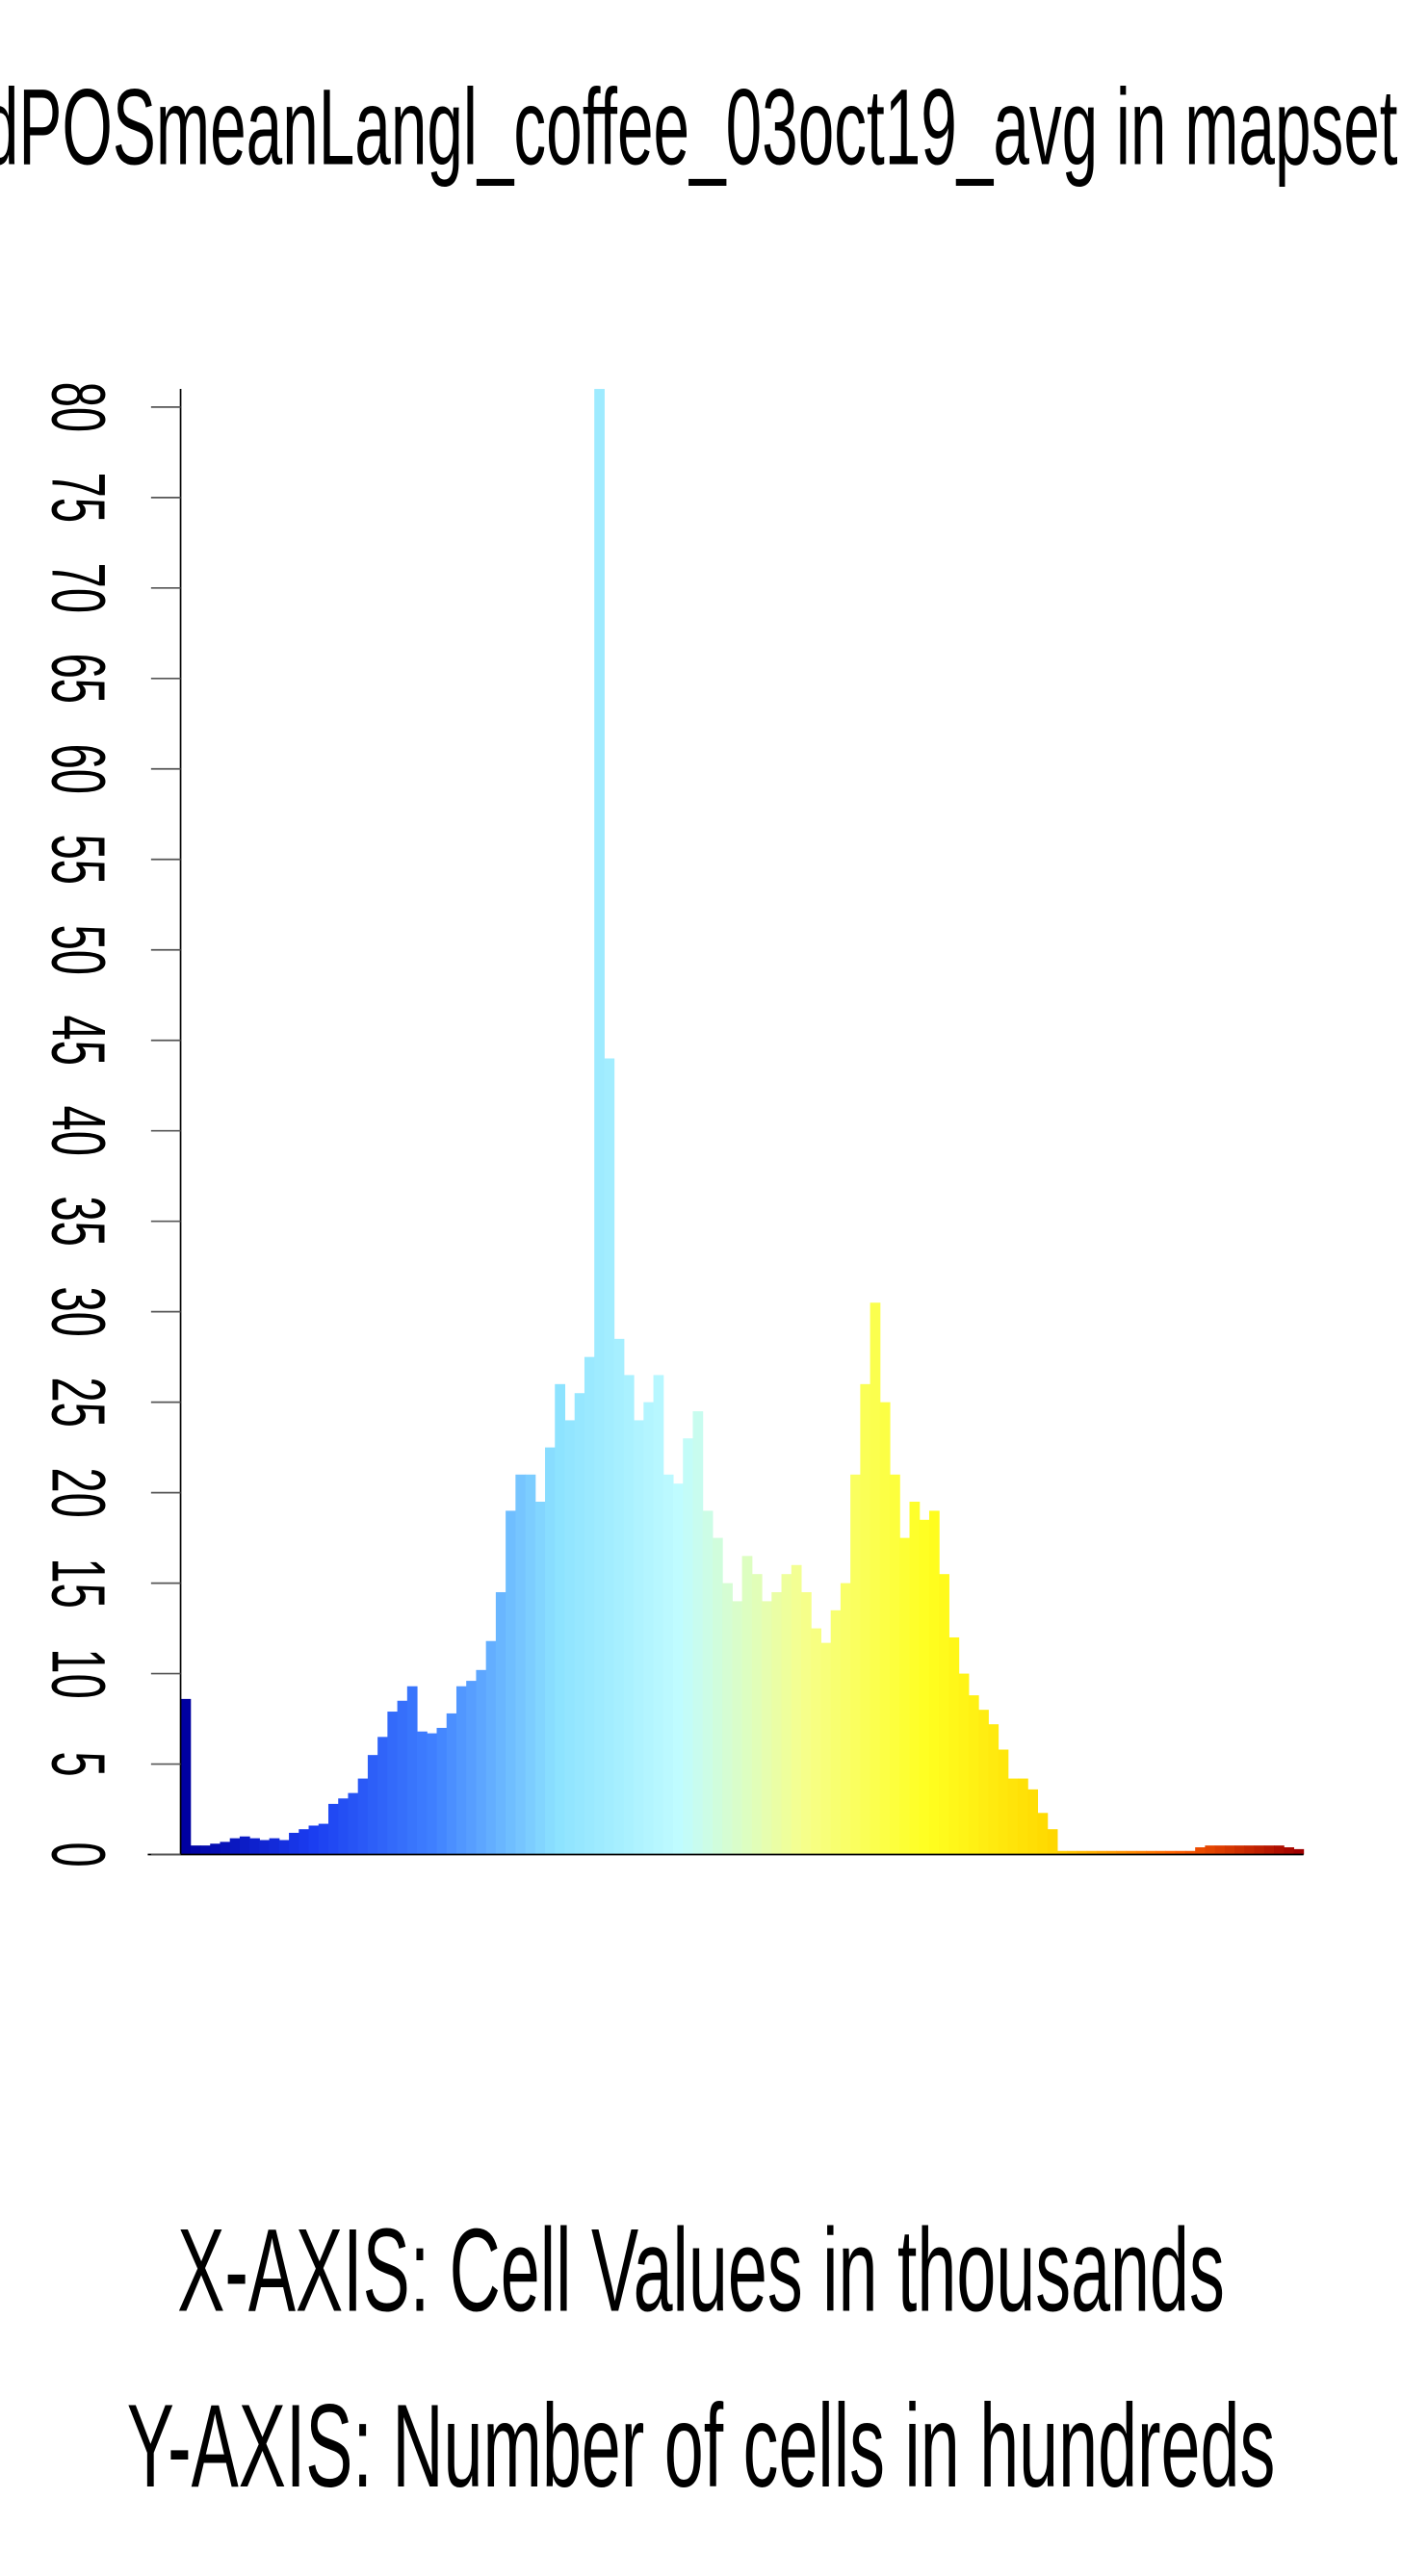 Image resolution: width=1402 pixels, height=2576 pixels. I want to click on y-tick-label: 20, so click(79, 1492).